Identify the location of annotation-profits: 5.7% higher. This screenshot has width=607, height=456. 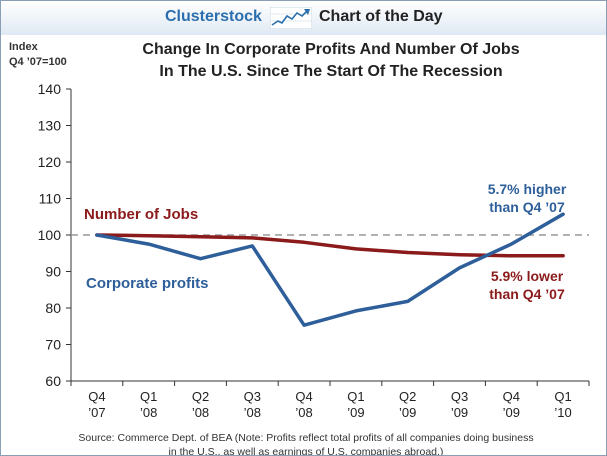
(527, 189).